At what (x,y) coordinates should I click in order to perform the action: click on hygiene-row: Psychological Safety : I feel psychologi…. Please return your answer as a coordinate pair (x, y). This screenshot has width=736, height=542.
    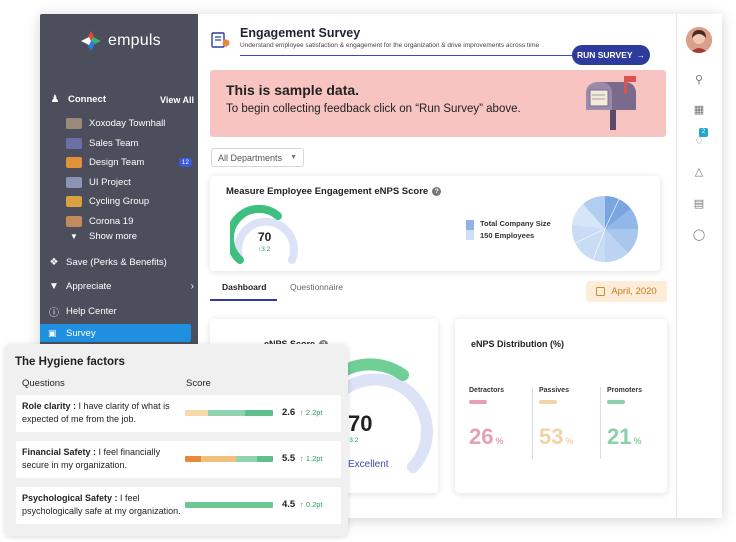
    Looking at the image, I should click on (178, 505).